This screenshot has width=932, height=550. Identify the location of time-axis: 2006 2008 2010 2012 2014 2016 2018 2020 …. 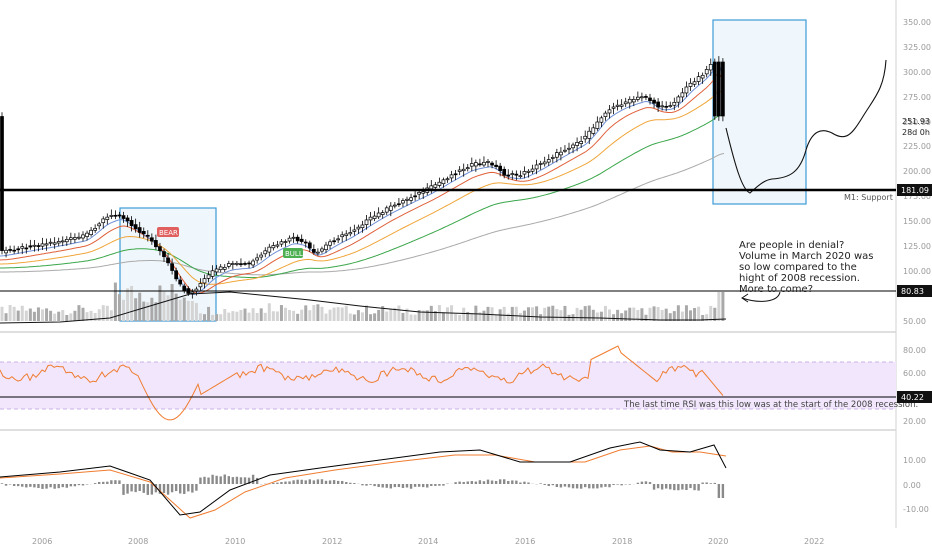
(428, 541).